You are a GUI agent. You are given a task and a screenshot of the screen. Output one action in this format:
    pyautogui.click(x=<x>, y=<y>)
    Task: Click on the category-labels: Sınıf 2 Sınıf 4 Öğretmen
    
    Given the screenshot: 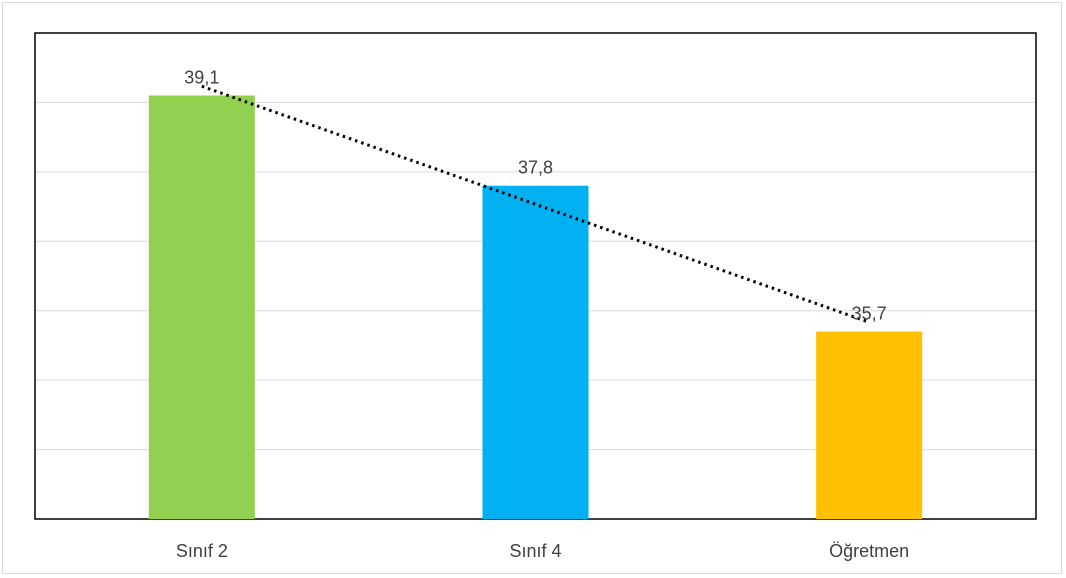 What is the action you would take?
    pyautogui.click(x=542, y=551)
    